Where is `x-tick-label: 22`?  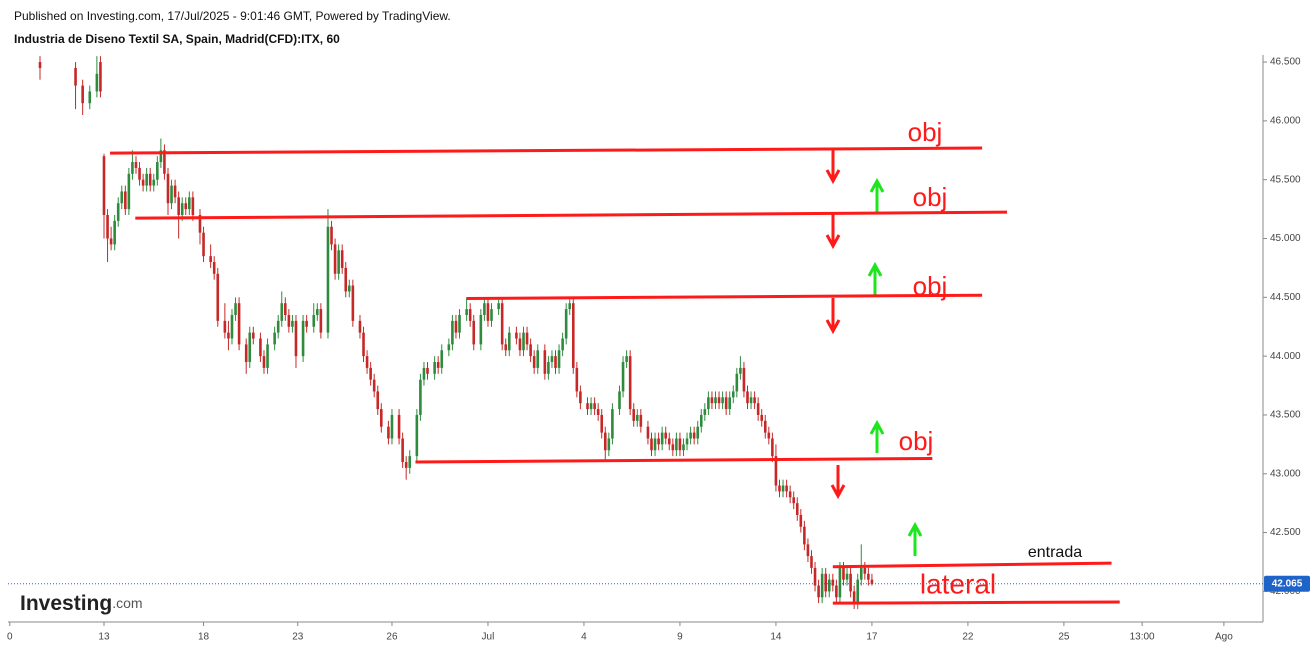
x-tick-label: 22 is located at coordinates (968, 637).